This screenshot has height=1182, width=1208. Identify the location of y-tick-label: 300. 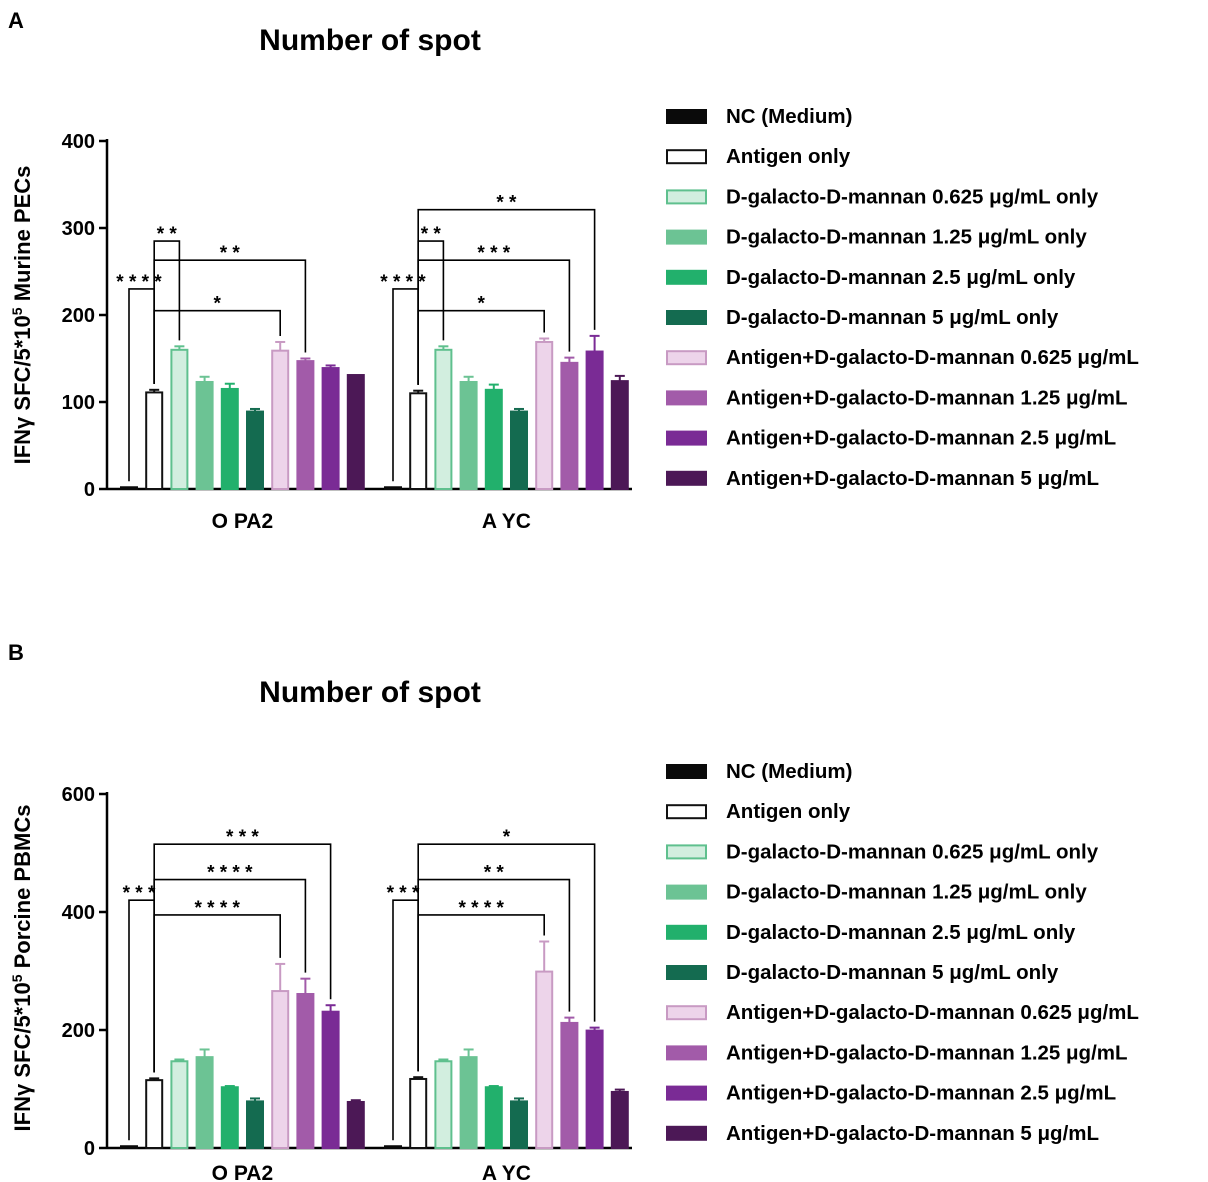
(78, 229).